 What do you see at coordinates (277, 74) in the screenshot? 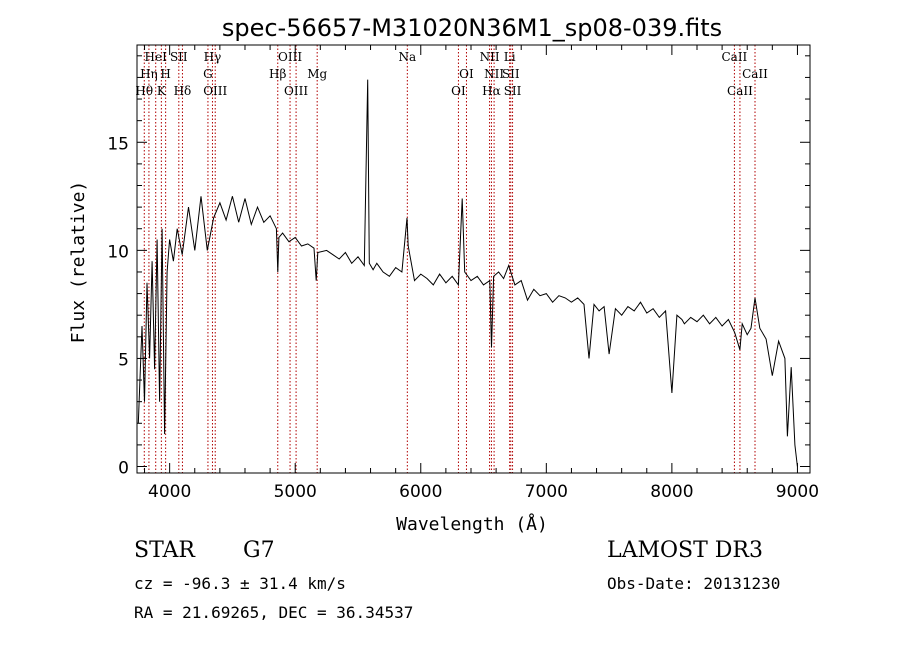
I see `line-label-Hβ: Hβ` at bounding box center [277, 74].